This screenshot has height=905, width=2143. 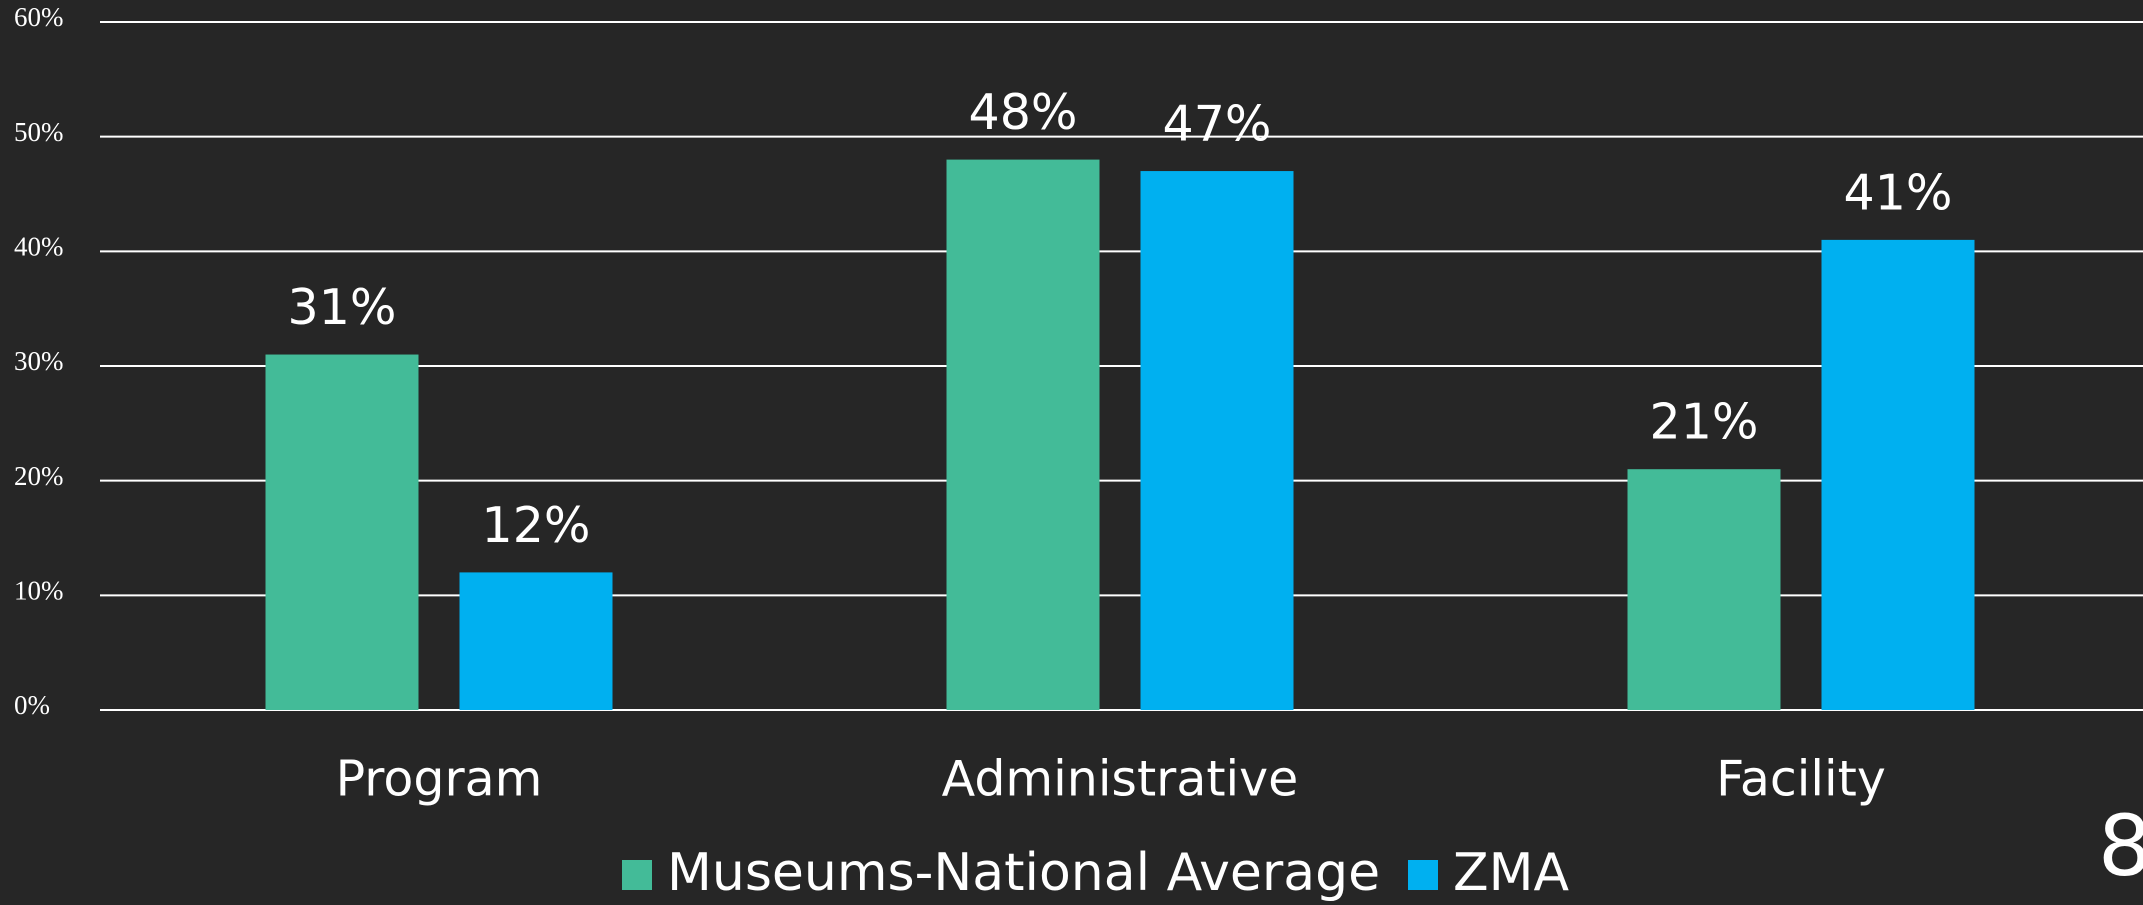 I want to click on data-label: 21%, so click(x=1704, y=422).